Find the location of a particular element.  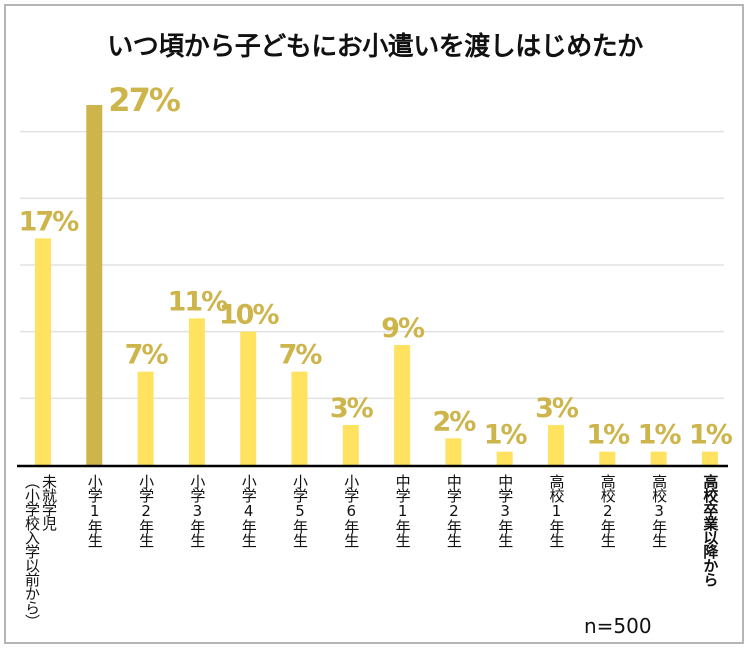

data-label: 2% is located at coordinates (454, 421).